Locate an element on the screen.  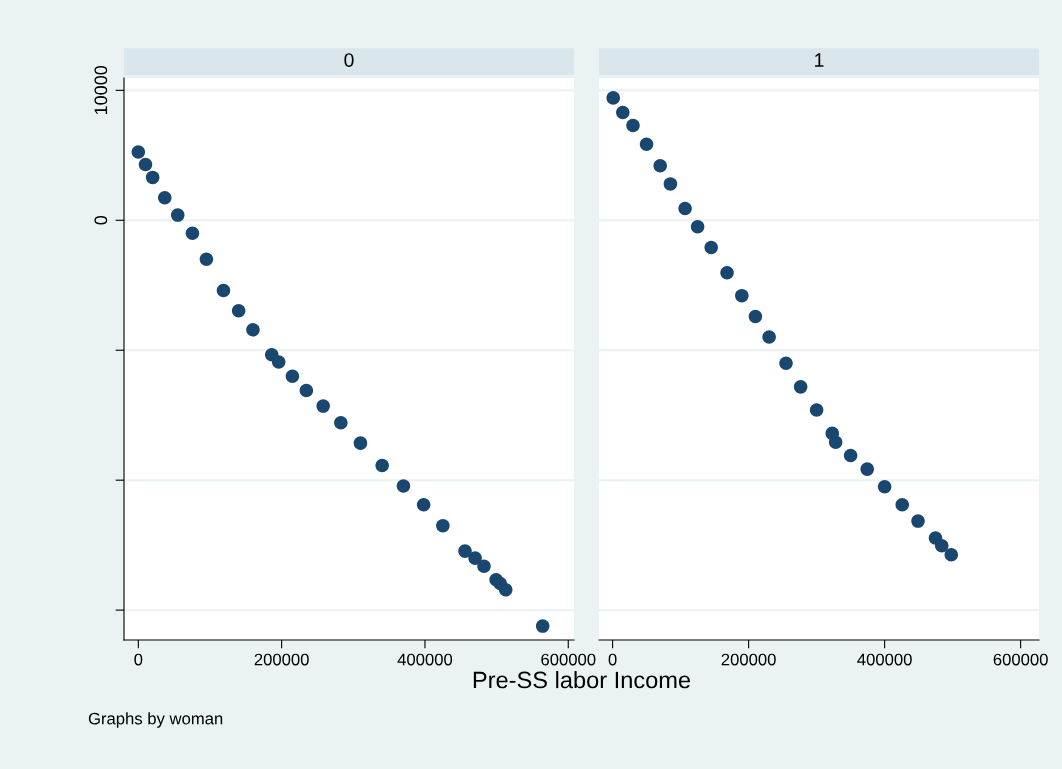
text: Graphs by woman is located at coordinates (155, 720).